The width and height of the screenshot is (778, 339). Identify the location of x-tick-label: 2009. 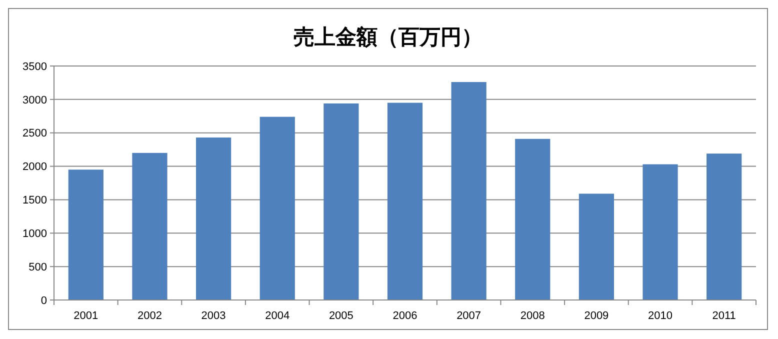
(596, 316).